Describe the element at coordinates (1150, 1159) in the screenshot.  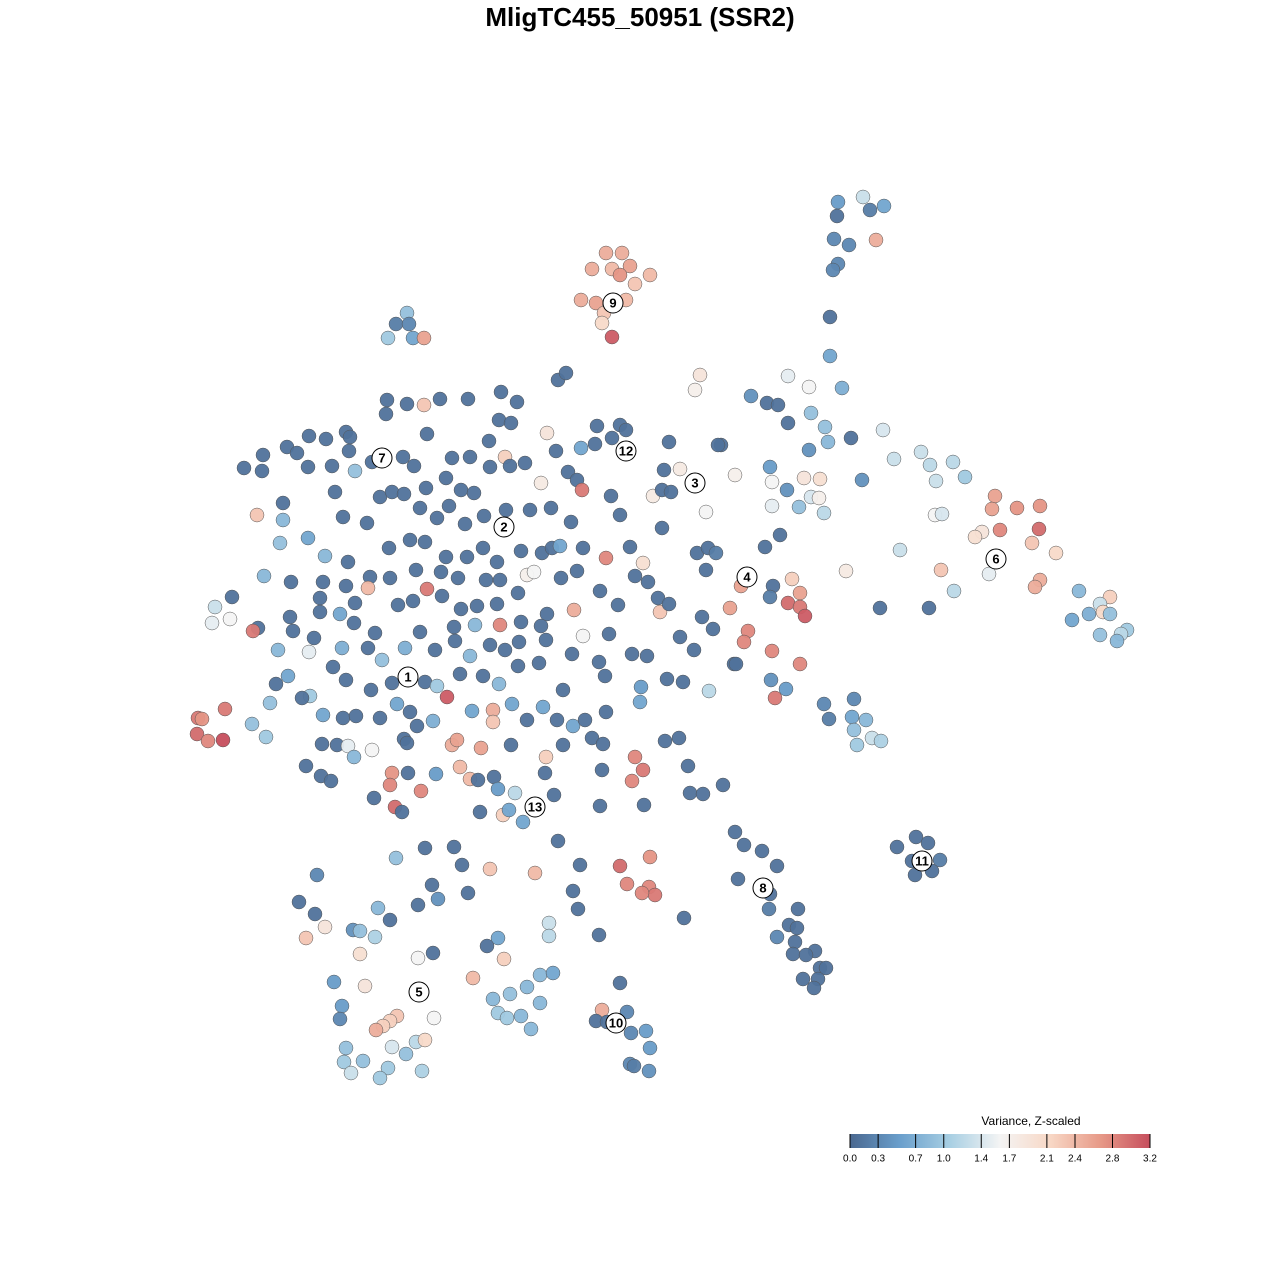
I see `colorbar-tick-label: 3.2` at that location.